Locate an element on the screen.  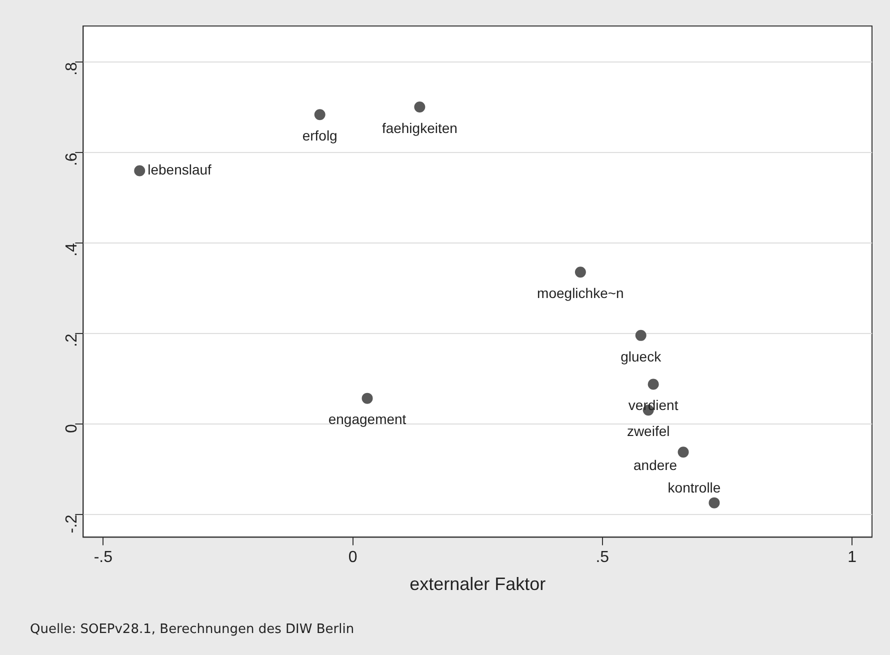
data-label: lebenslauf is located at coordinates (180, 170).